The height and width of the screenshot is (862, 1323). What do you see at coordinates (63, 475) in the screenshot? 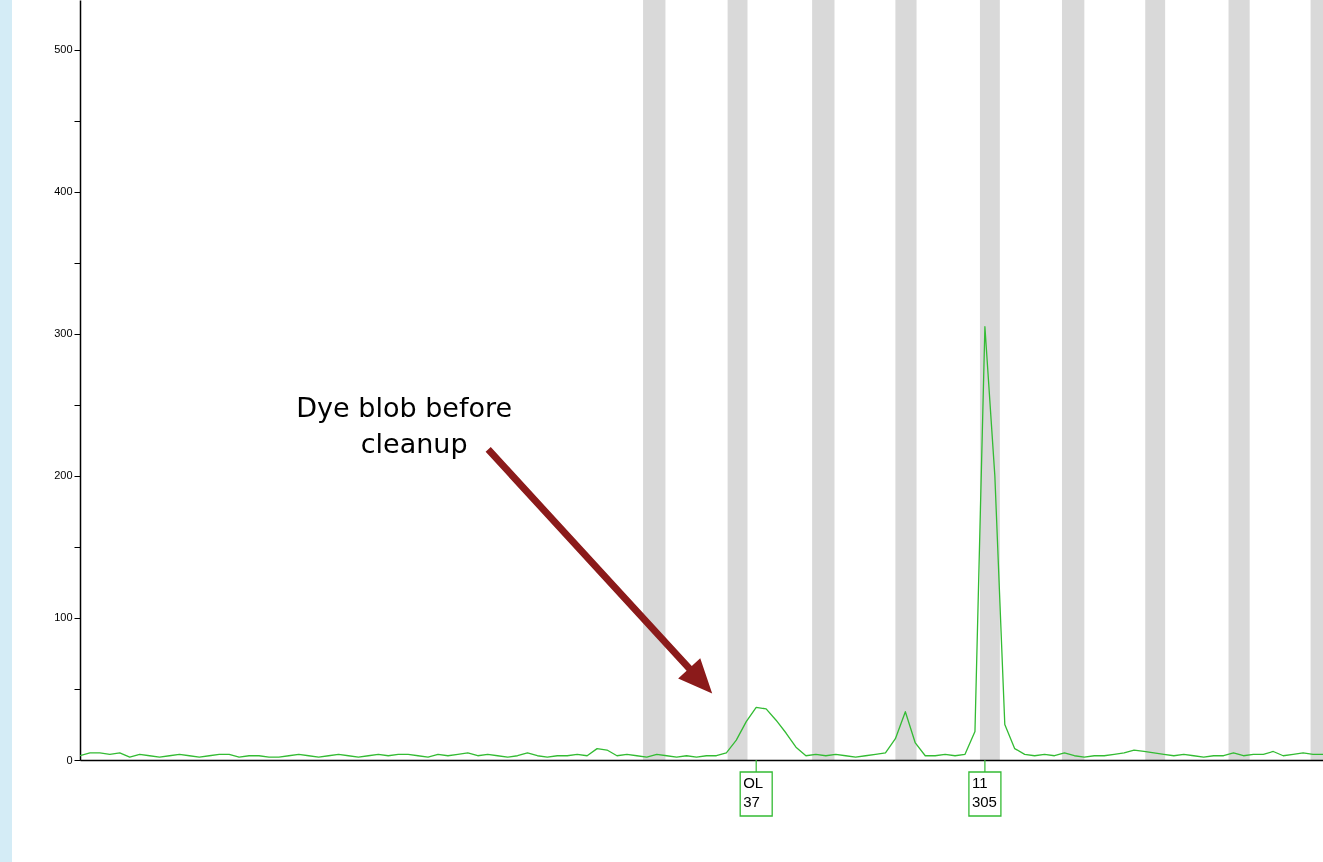
I see `y-tick-label: 200` at bounding box center [63, 475].